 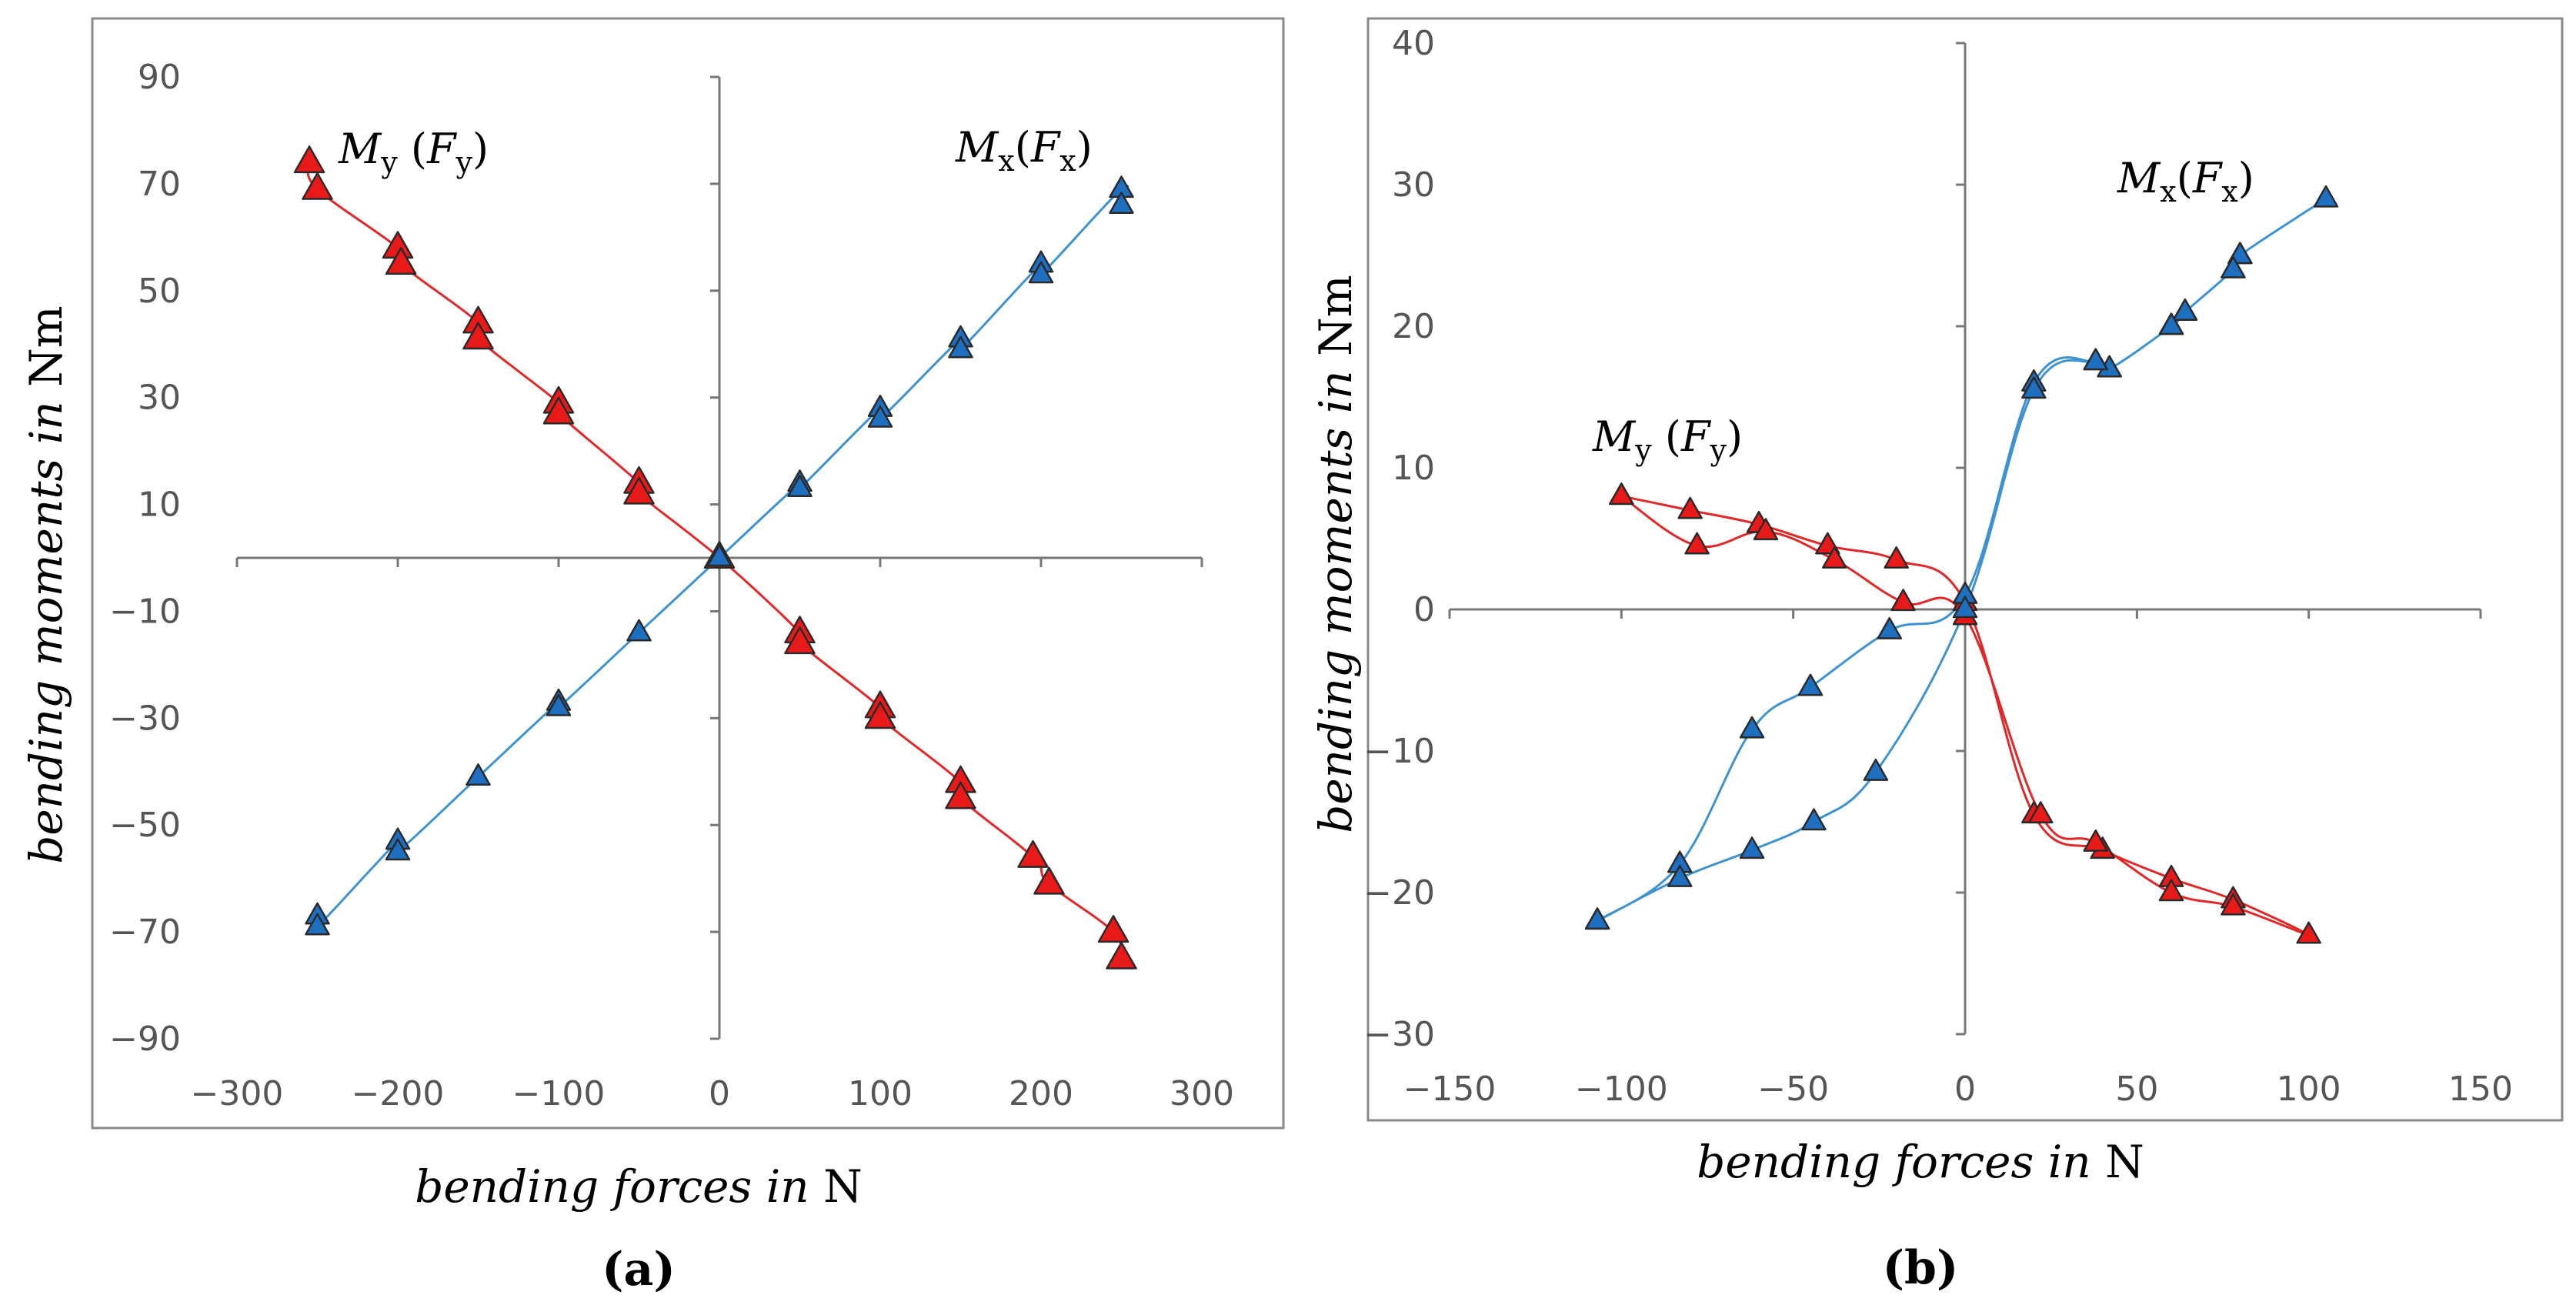 I want to click on y-tick-label: −20, so click(x=1399, y=893).